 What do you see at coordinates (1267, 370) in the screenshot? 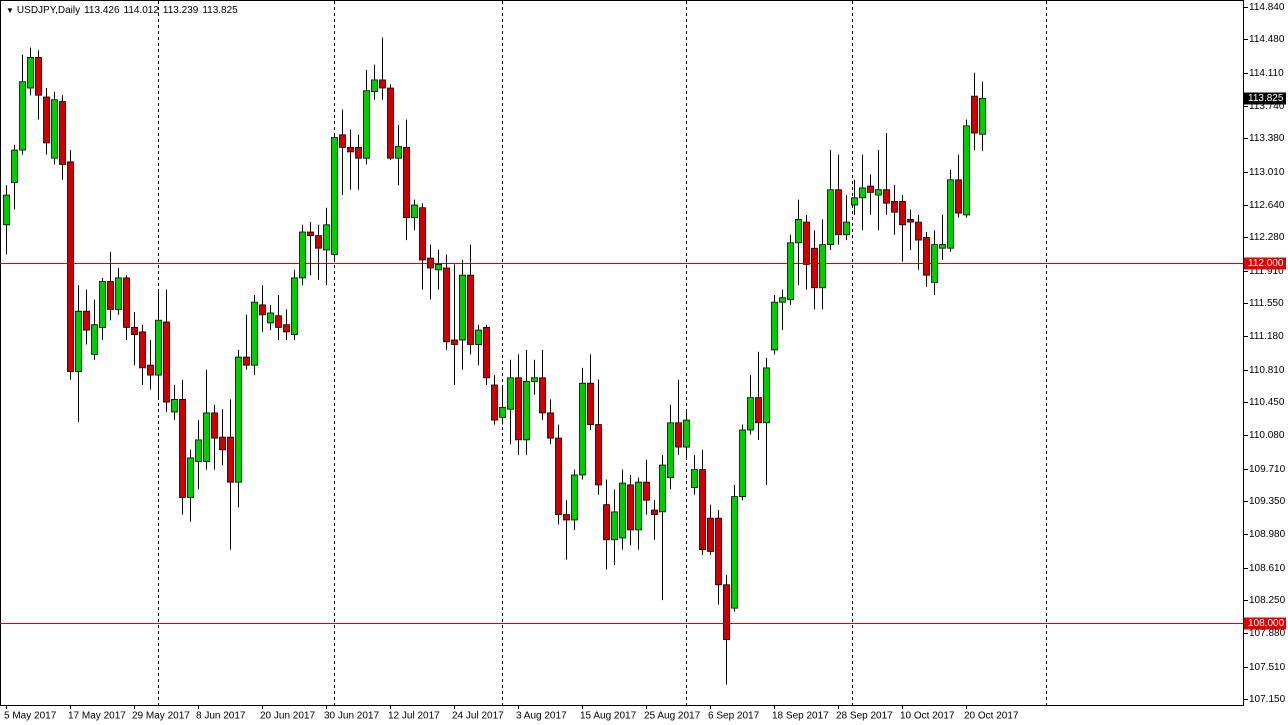
I see `y-tick-label: 110.810` at bounding box center [1267, 370].